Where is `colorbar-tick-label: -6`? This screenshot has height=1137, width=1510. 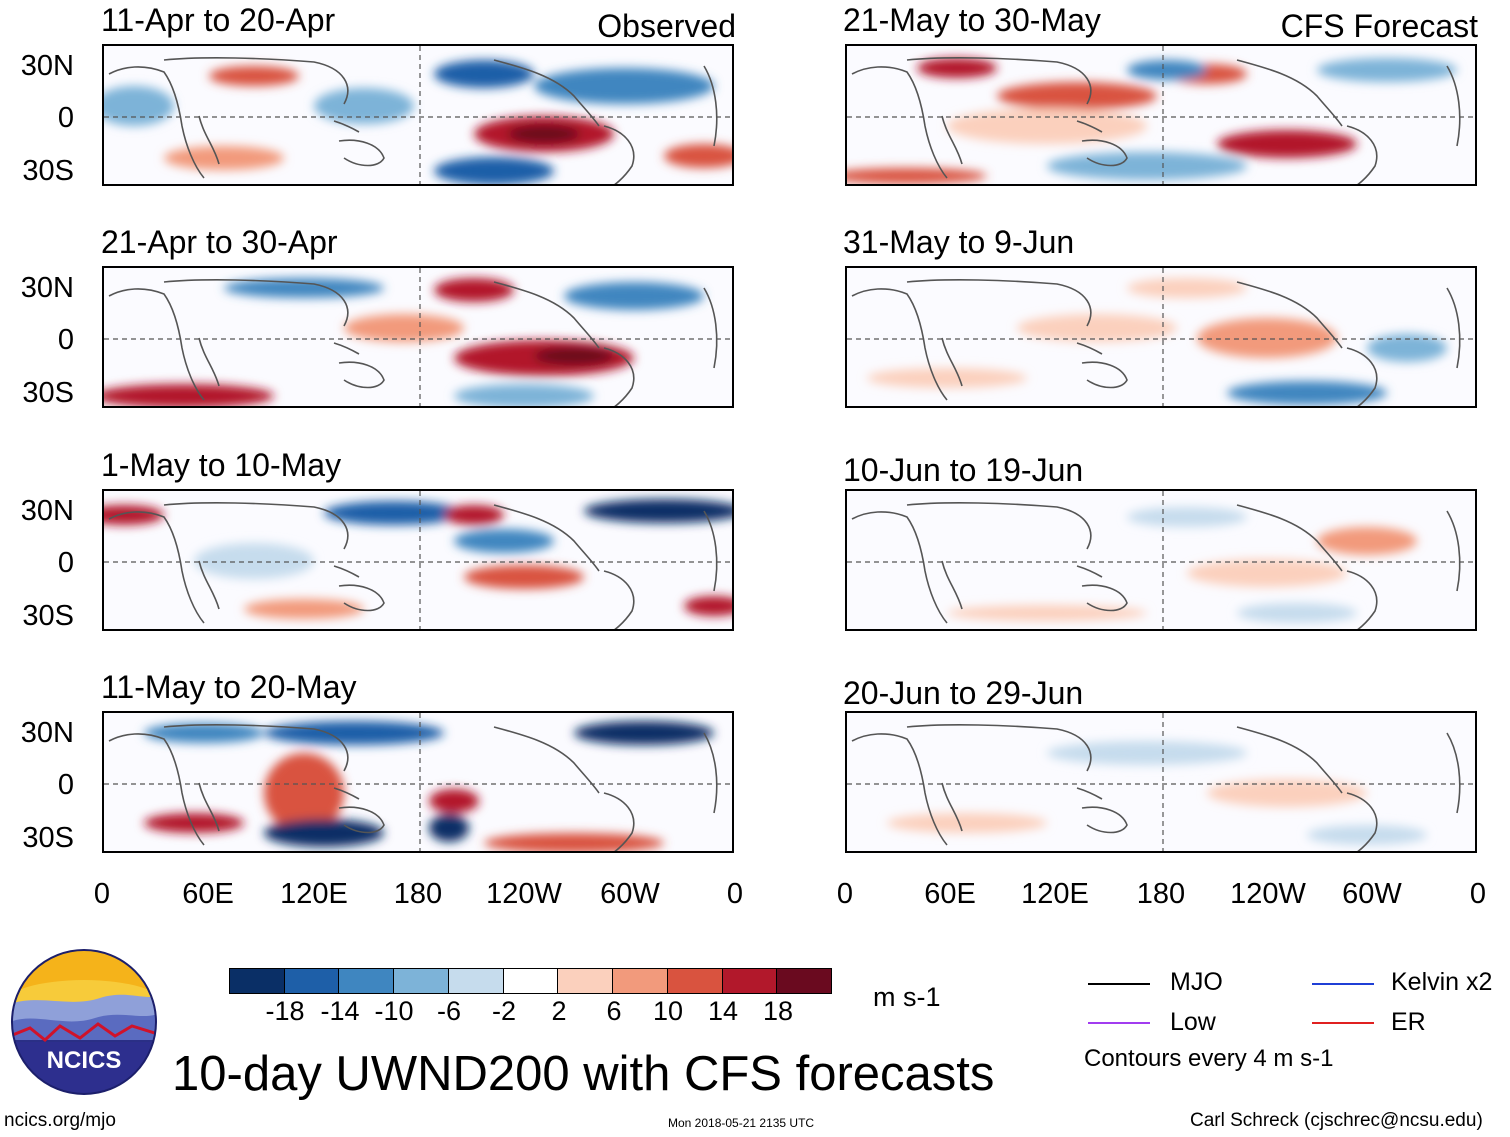
colorbar-tick-label: -6 is located at coordinates (448, 1011).